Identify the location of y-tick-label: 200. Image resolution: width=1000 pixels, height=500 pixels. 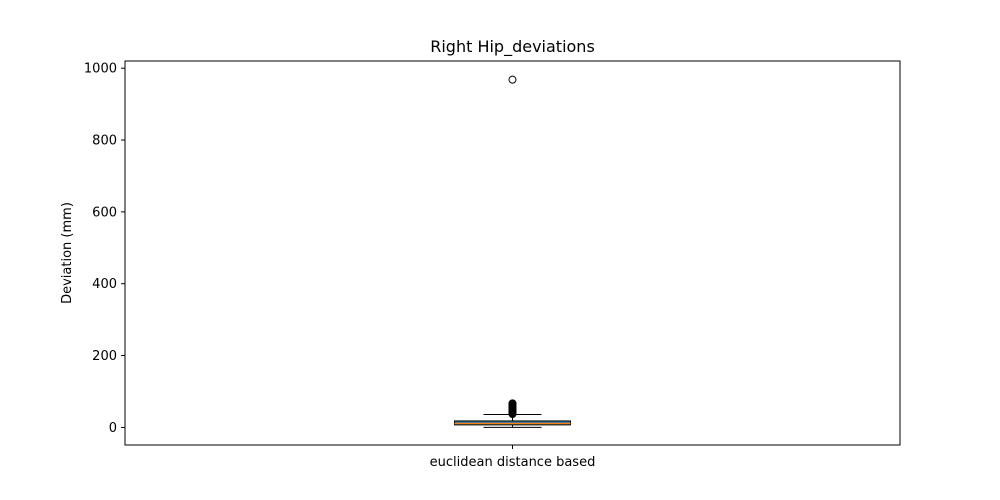
(104, 356).